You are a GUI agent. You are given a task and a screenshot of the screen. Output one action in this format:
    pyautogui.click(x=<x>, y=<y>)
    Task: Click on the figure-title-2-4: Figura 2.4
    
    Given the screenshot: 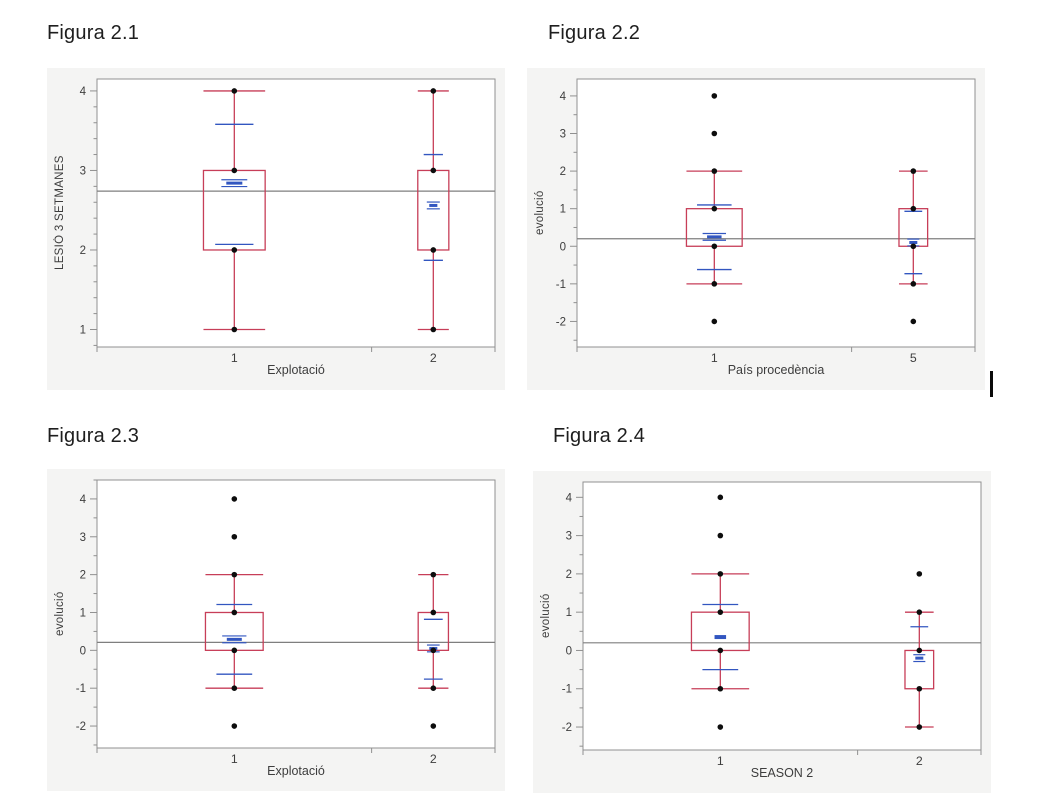 What is the action you would take?
    pyautogui.click(x=599, y=436)
    